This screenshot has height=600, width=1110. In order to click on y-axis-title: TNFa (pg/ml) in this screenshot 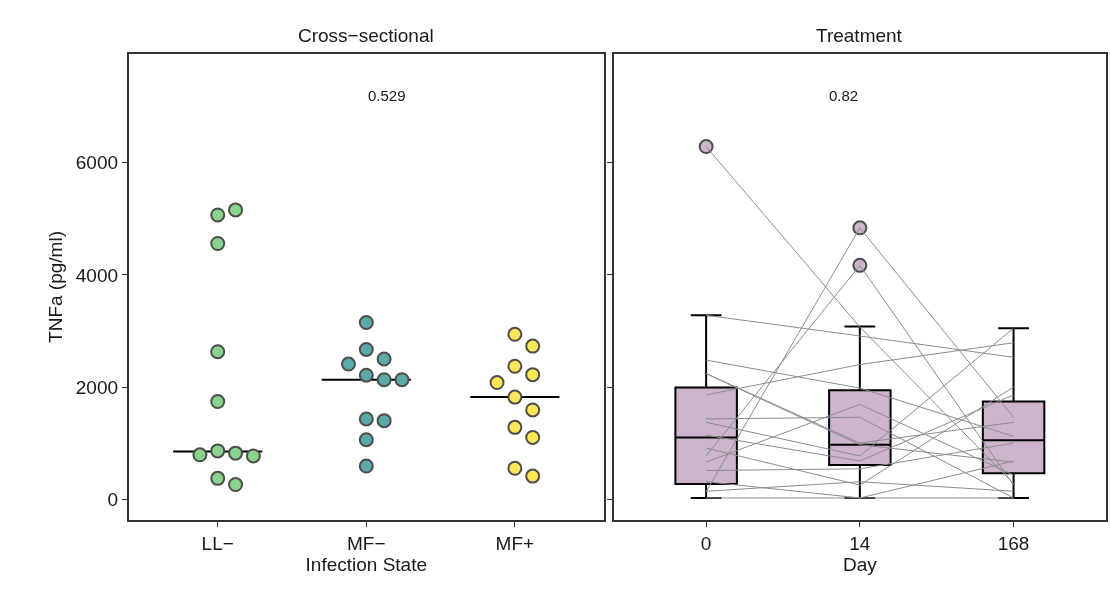, I will do `click(56, 287)`.